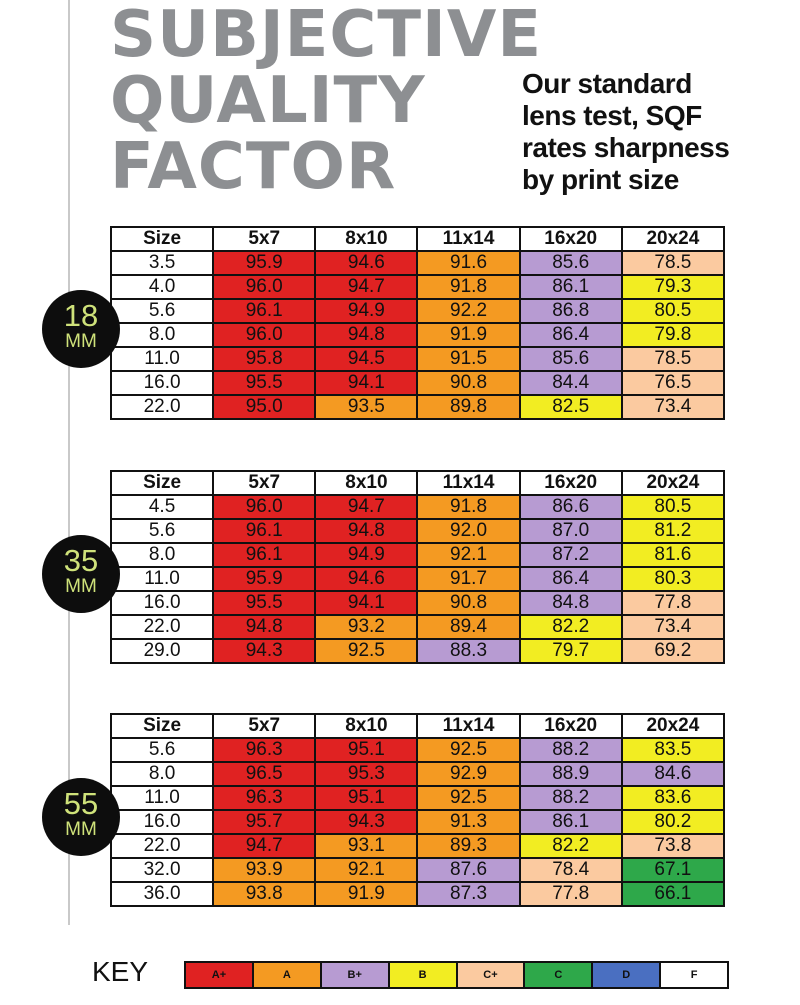 The image size is (800, 1005). What do you see at coordinates (570, 651) in the screenshot?
I see `sqf-score-cell: 79.7` at bounding box center [570, 651].